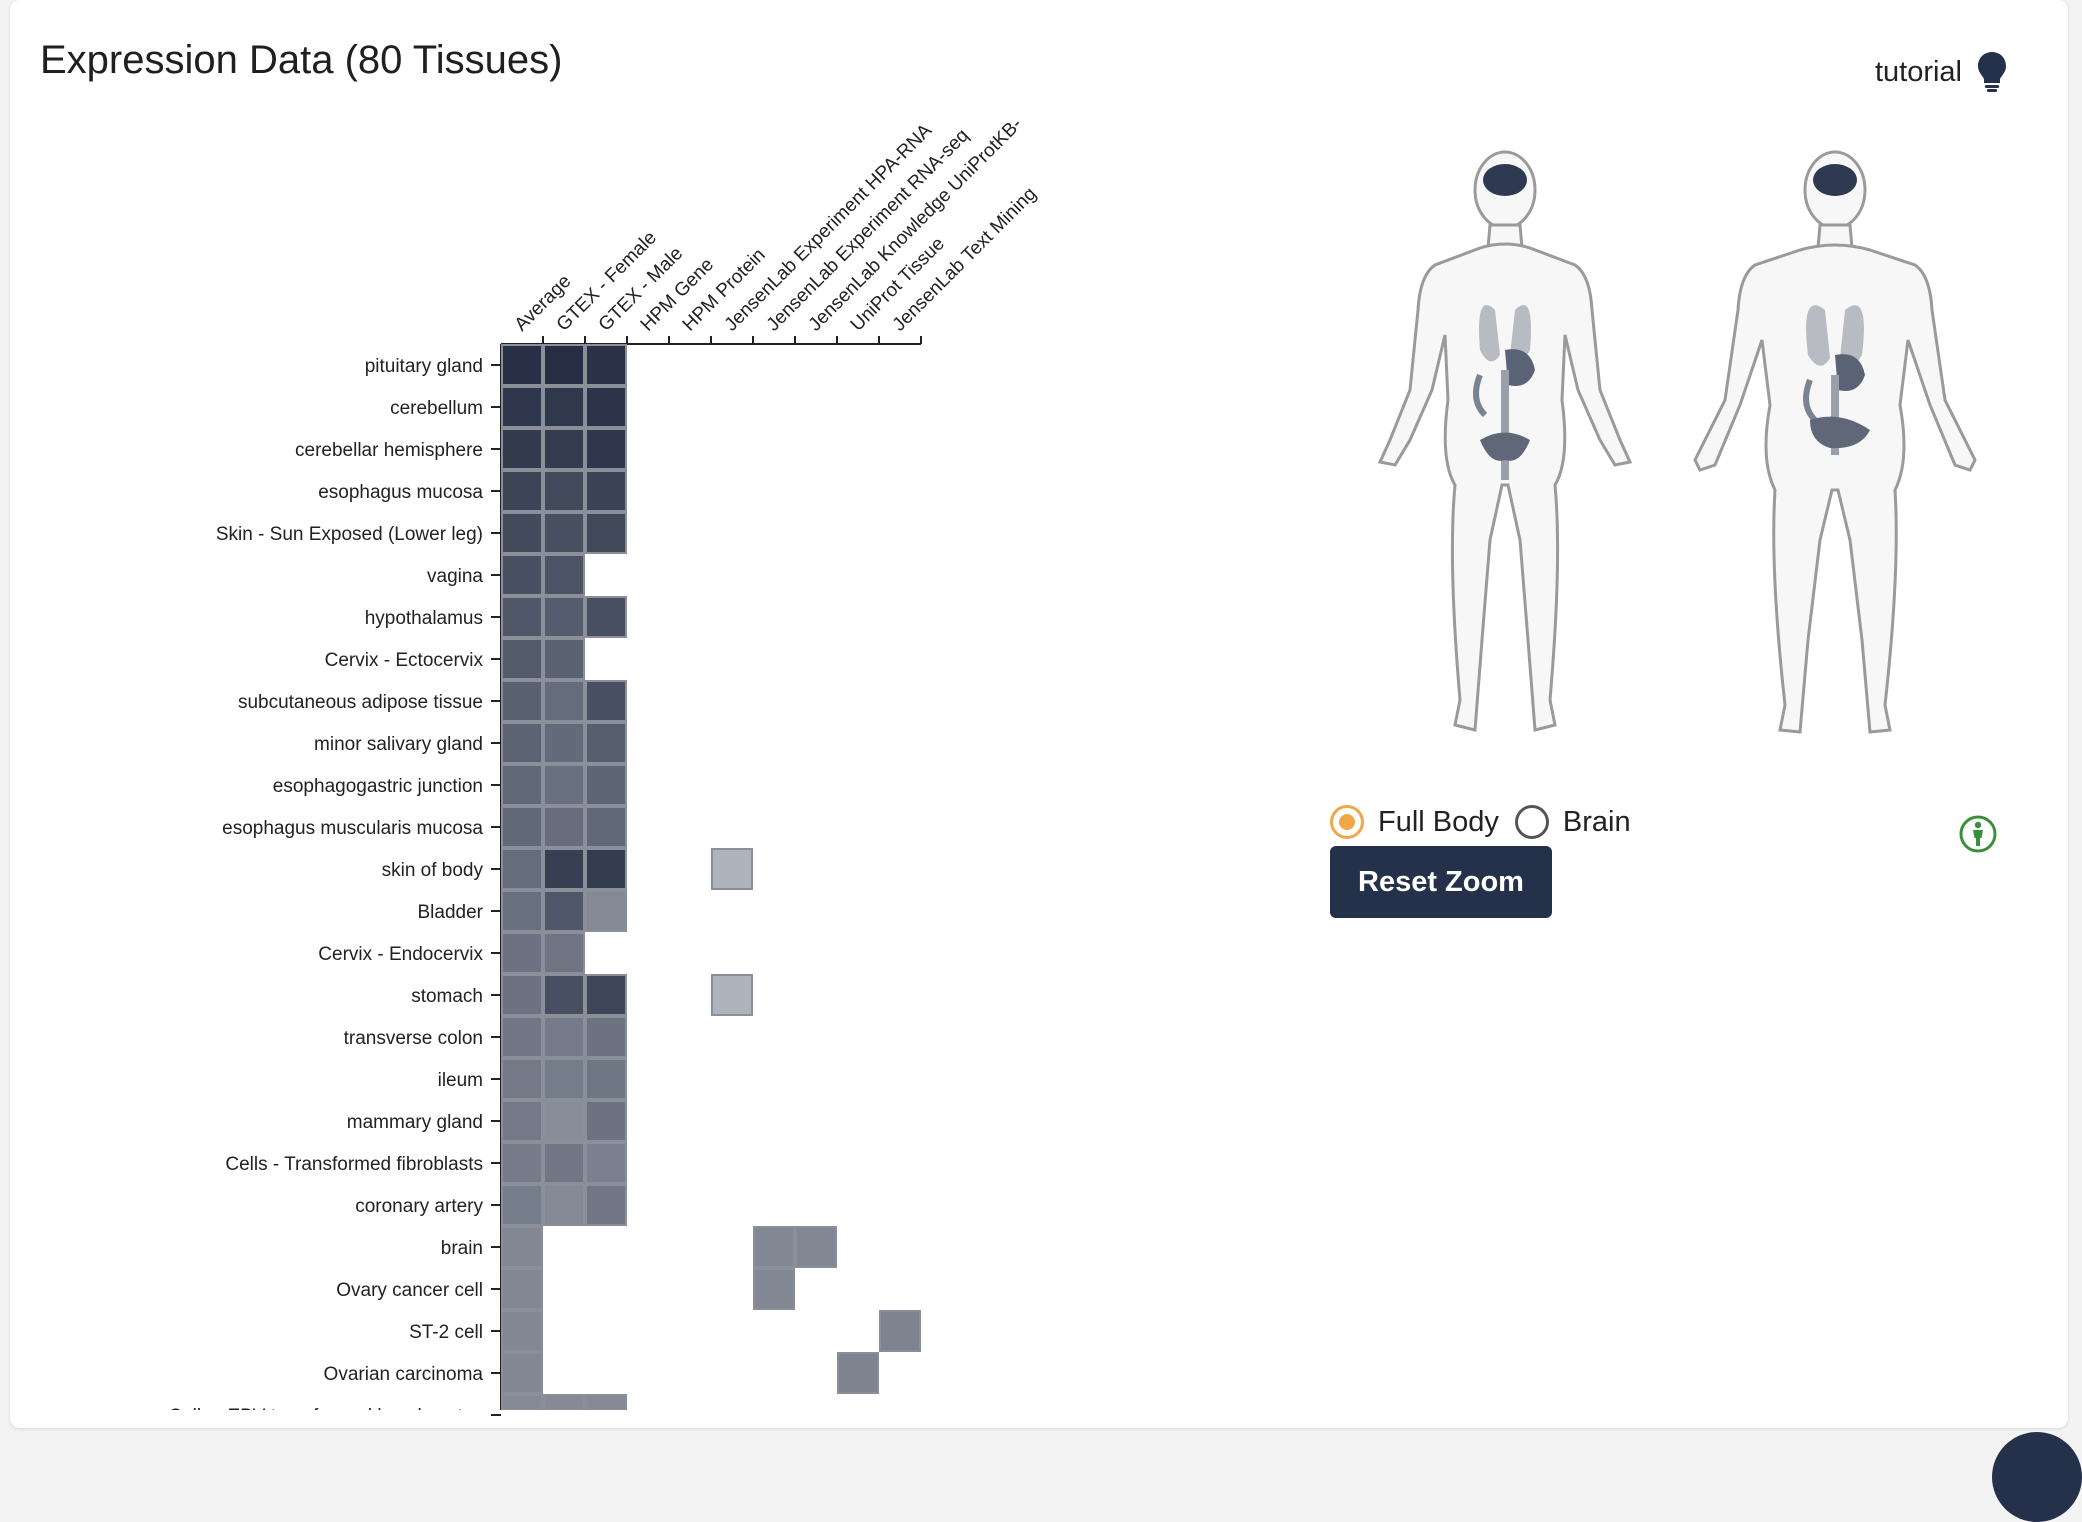 This screenshot has height=1522, width=2082. I want to click on reset-zoom-button: Reset Zoom, so click(1441, 882).